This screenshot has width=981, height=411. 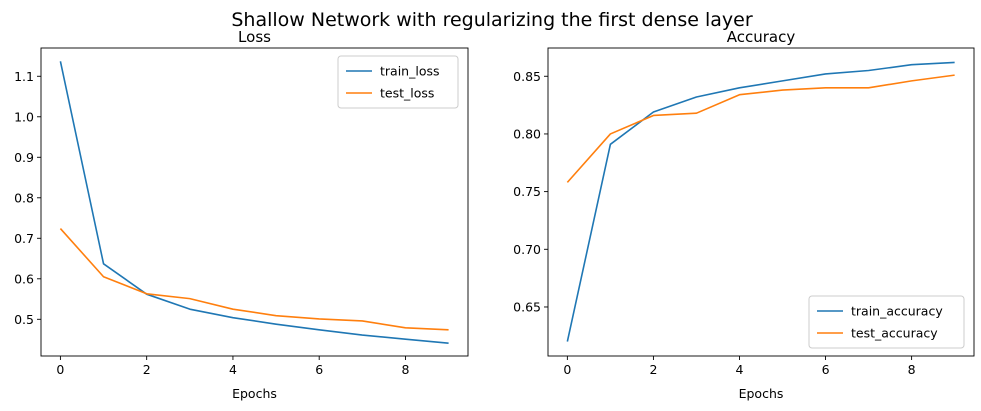 I want to click on accuracy-legend-label: train_accuracy, so click(x=897, y=311).